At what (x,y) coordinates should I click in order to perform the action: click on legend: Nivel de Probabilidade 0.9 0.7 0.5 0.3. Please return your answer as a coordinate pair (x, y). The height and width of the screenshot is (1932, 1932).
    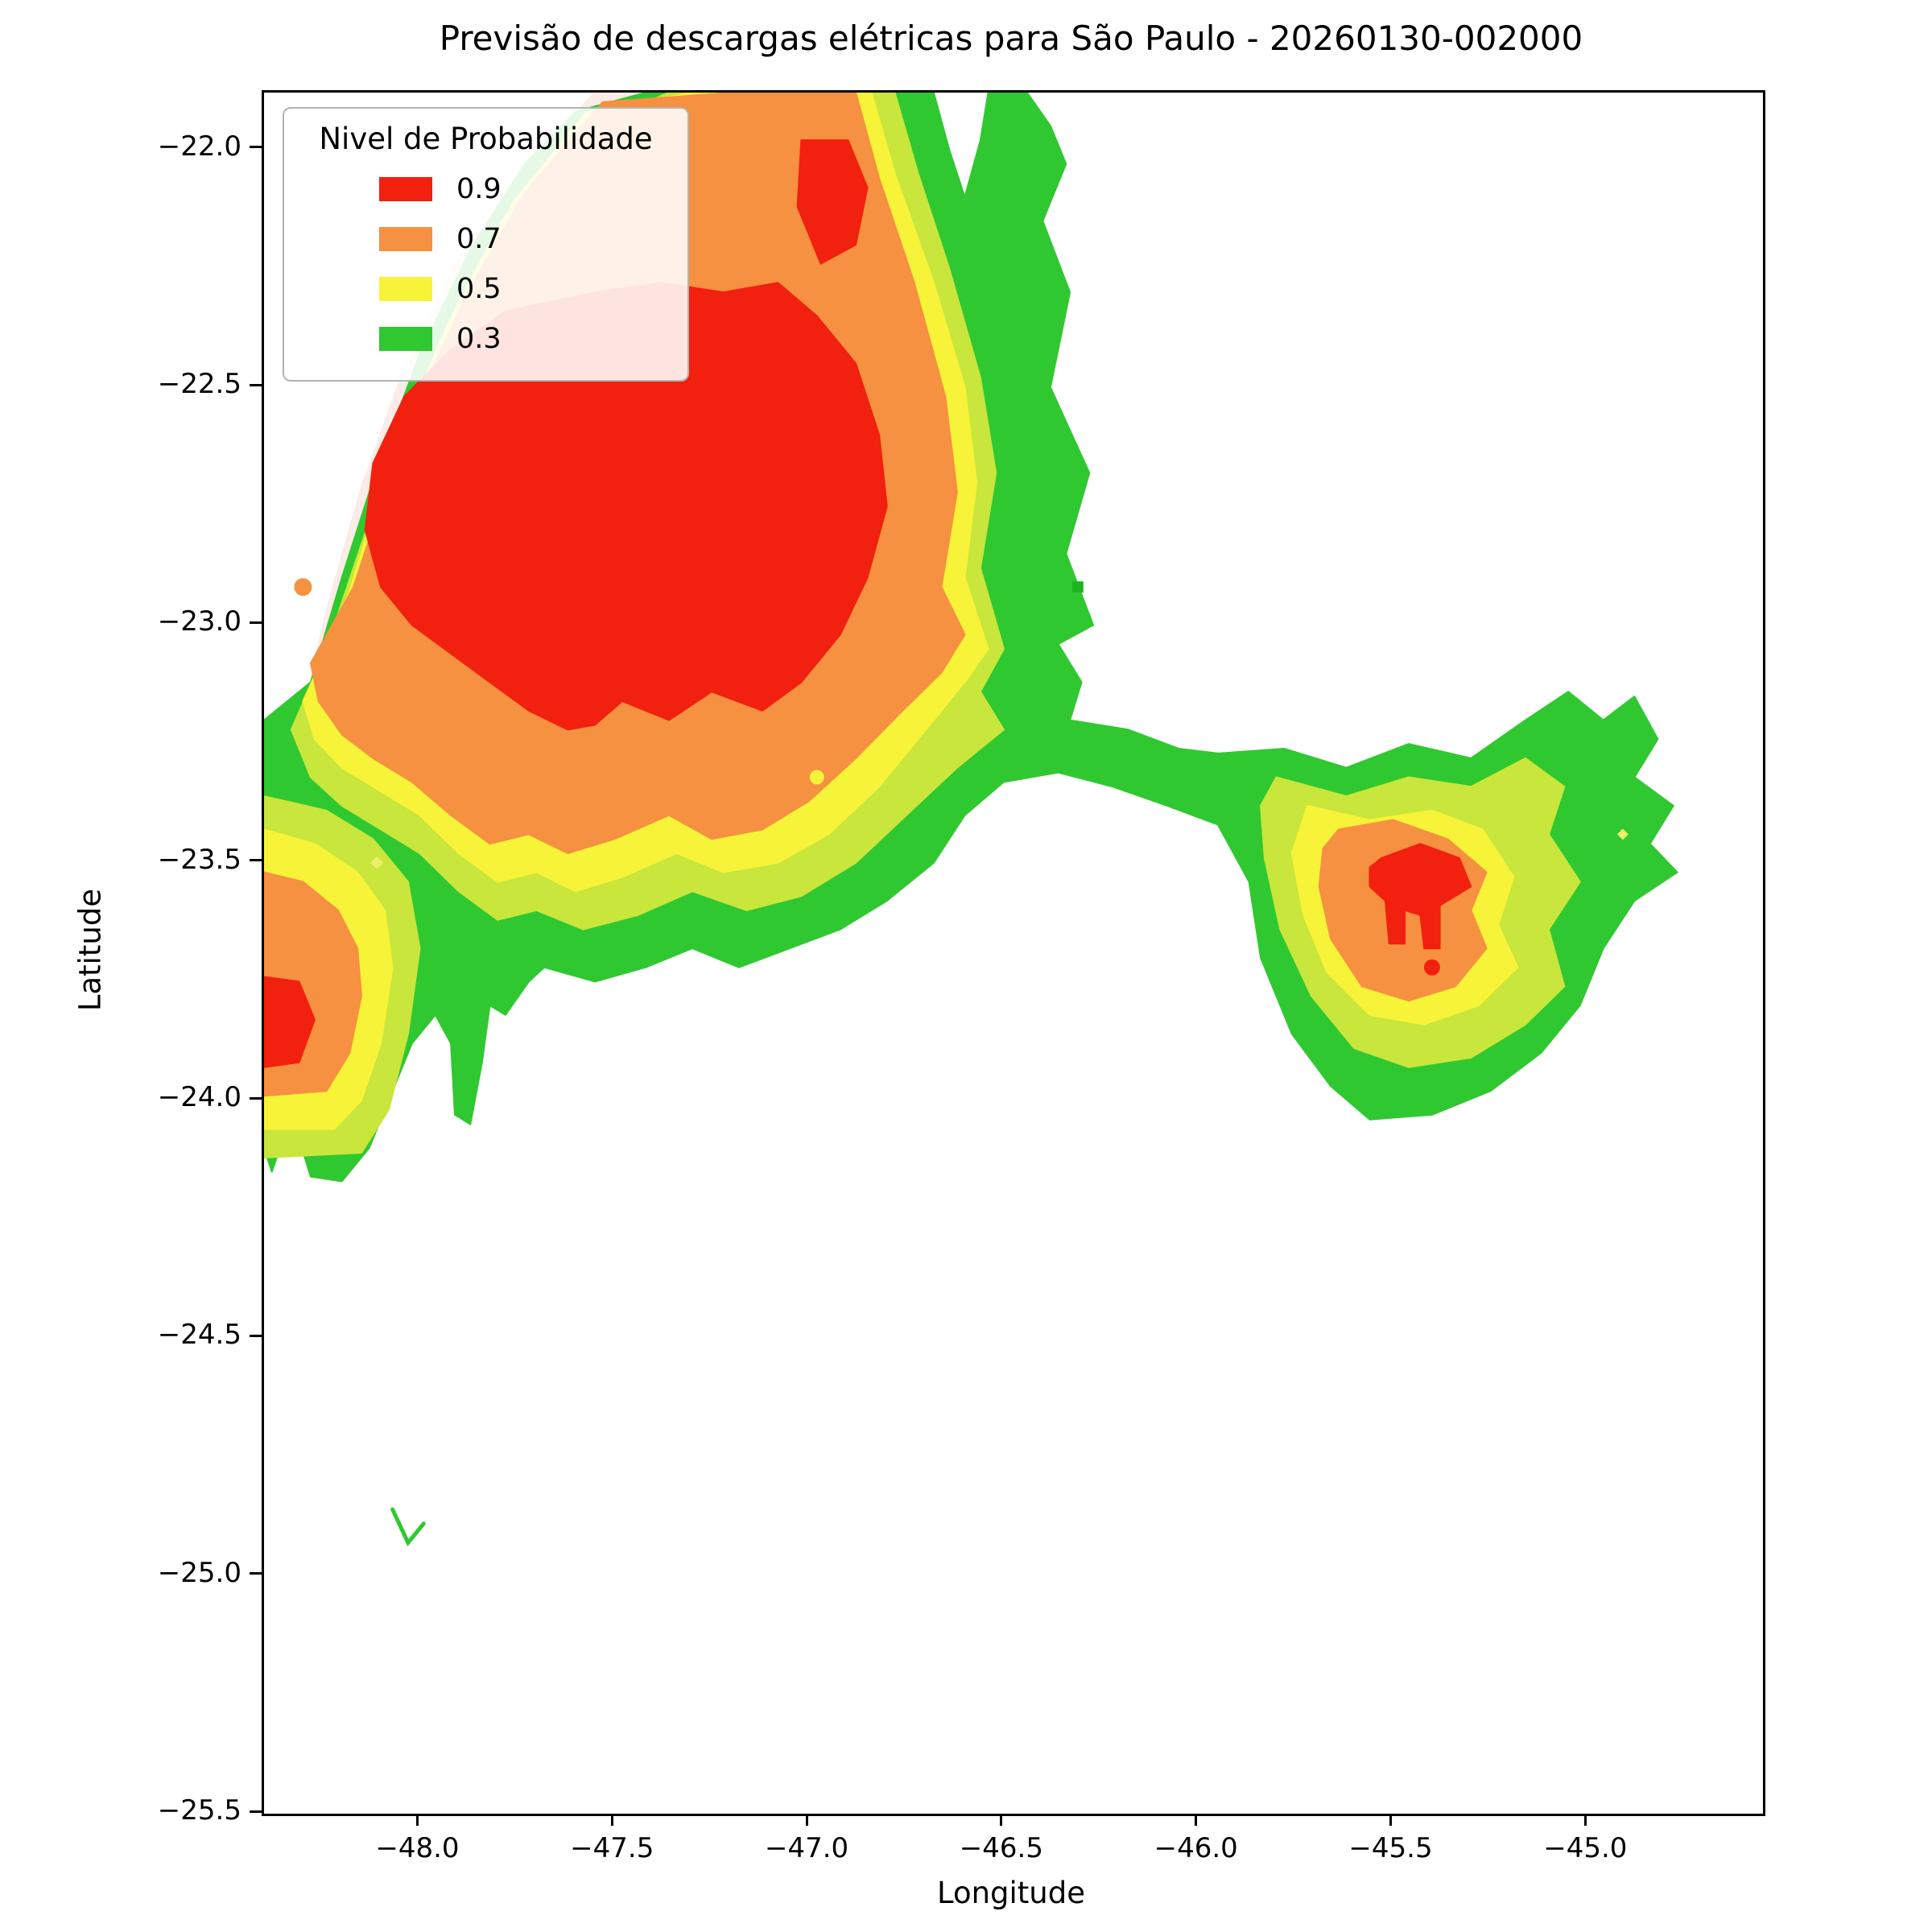
    Looking at the image, I should click on (486, 244).